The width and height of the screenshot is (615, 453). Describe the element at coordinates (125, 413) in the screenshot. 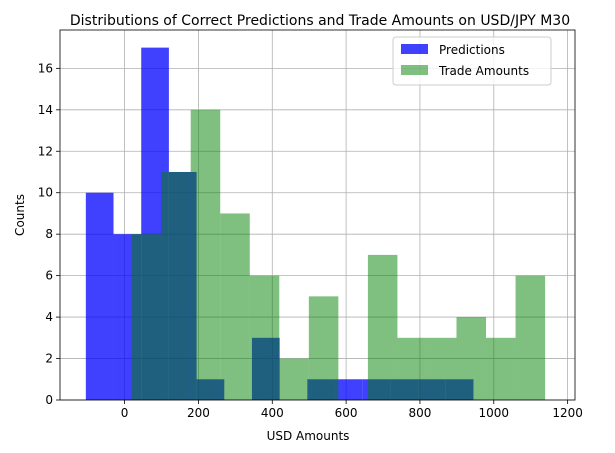

I see `x-tick-label: 0` at that location.